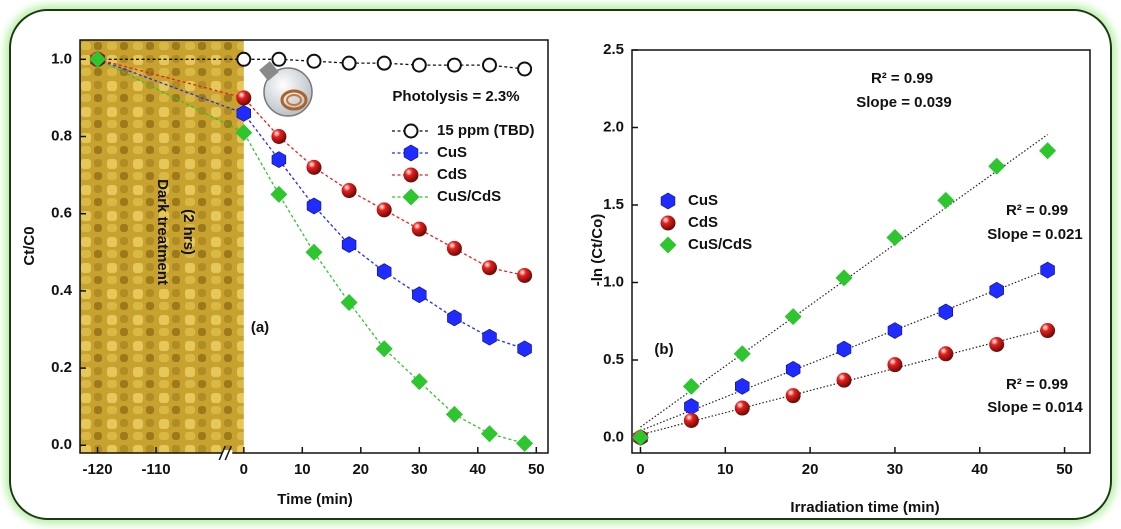 This screenshot has height=529, width=1121. Describe the element at coordinates (260, 327) in the screenshot. I see `panel-label: (a)` at that location.